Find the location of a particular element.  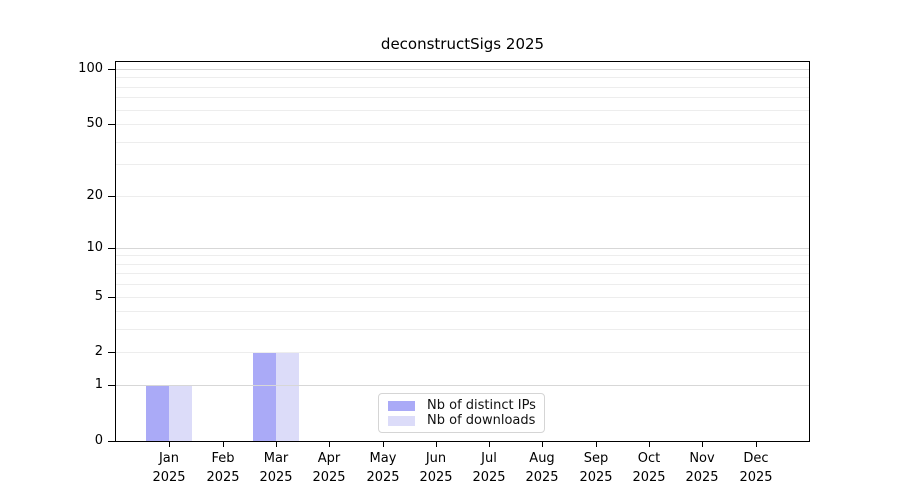

x-tick-label-mar: Mar 2025 is located at coordinates (276, 468).